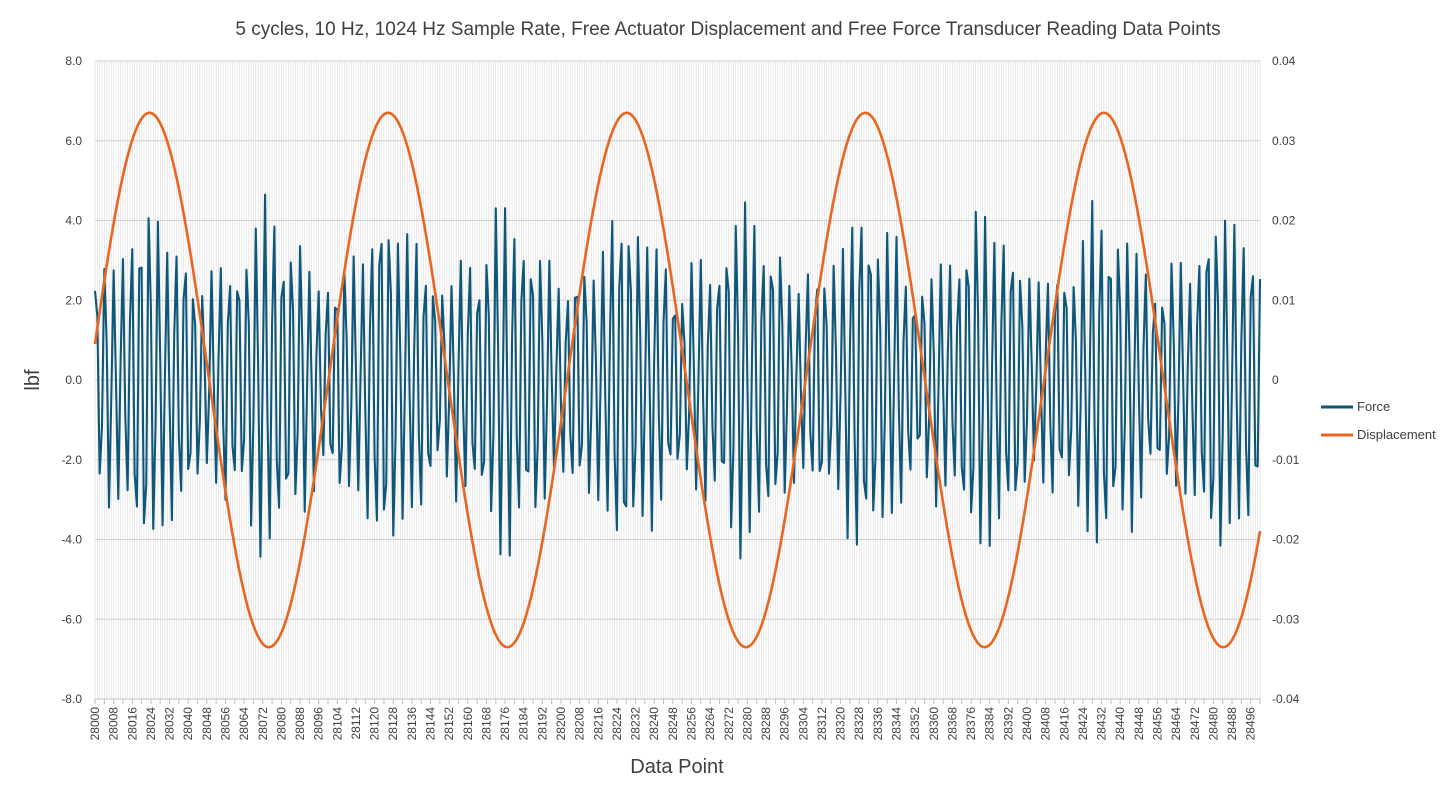 The width and height of the screenshot is (1456, 800). What do you see at coordinates (1176, 724) in the screenshot?
I see `x-tick-label: 28464` at bounding box center [1176, 724].